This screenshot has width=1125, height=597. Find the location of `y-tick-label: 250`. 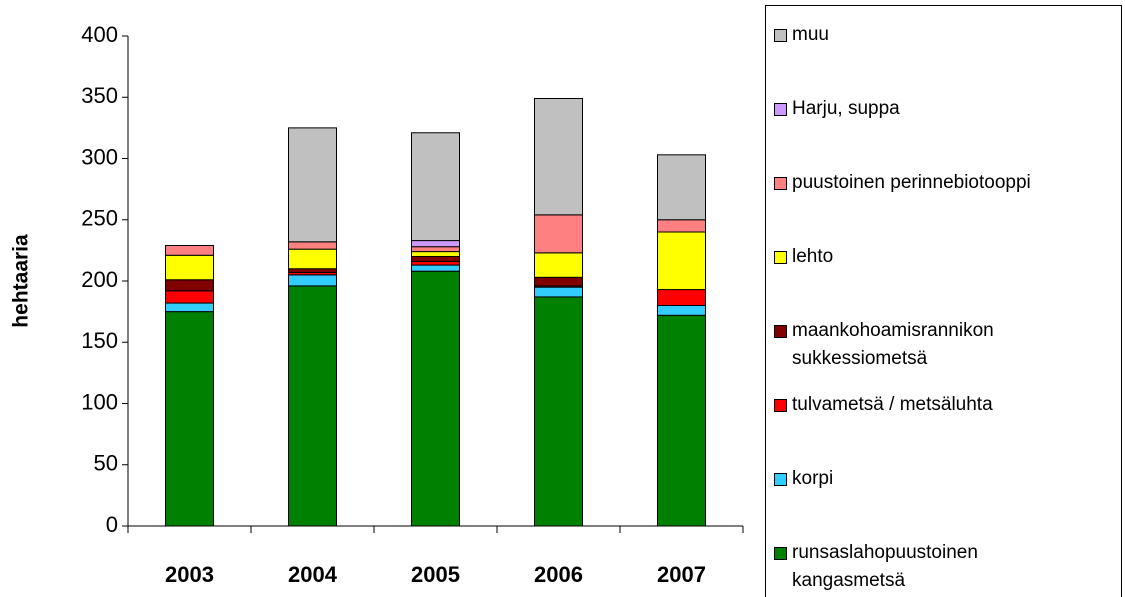

y-tick-label: 250 is located at coordinates (99, 218).